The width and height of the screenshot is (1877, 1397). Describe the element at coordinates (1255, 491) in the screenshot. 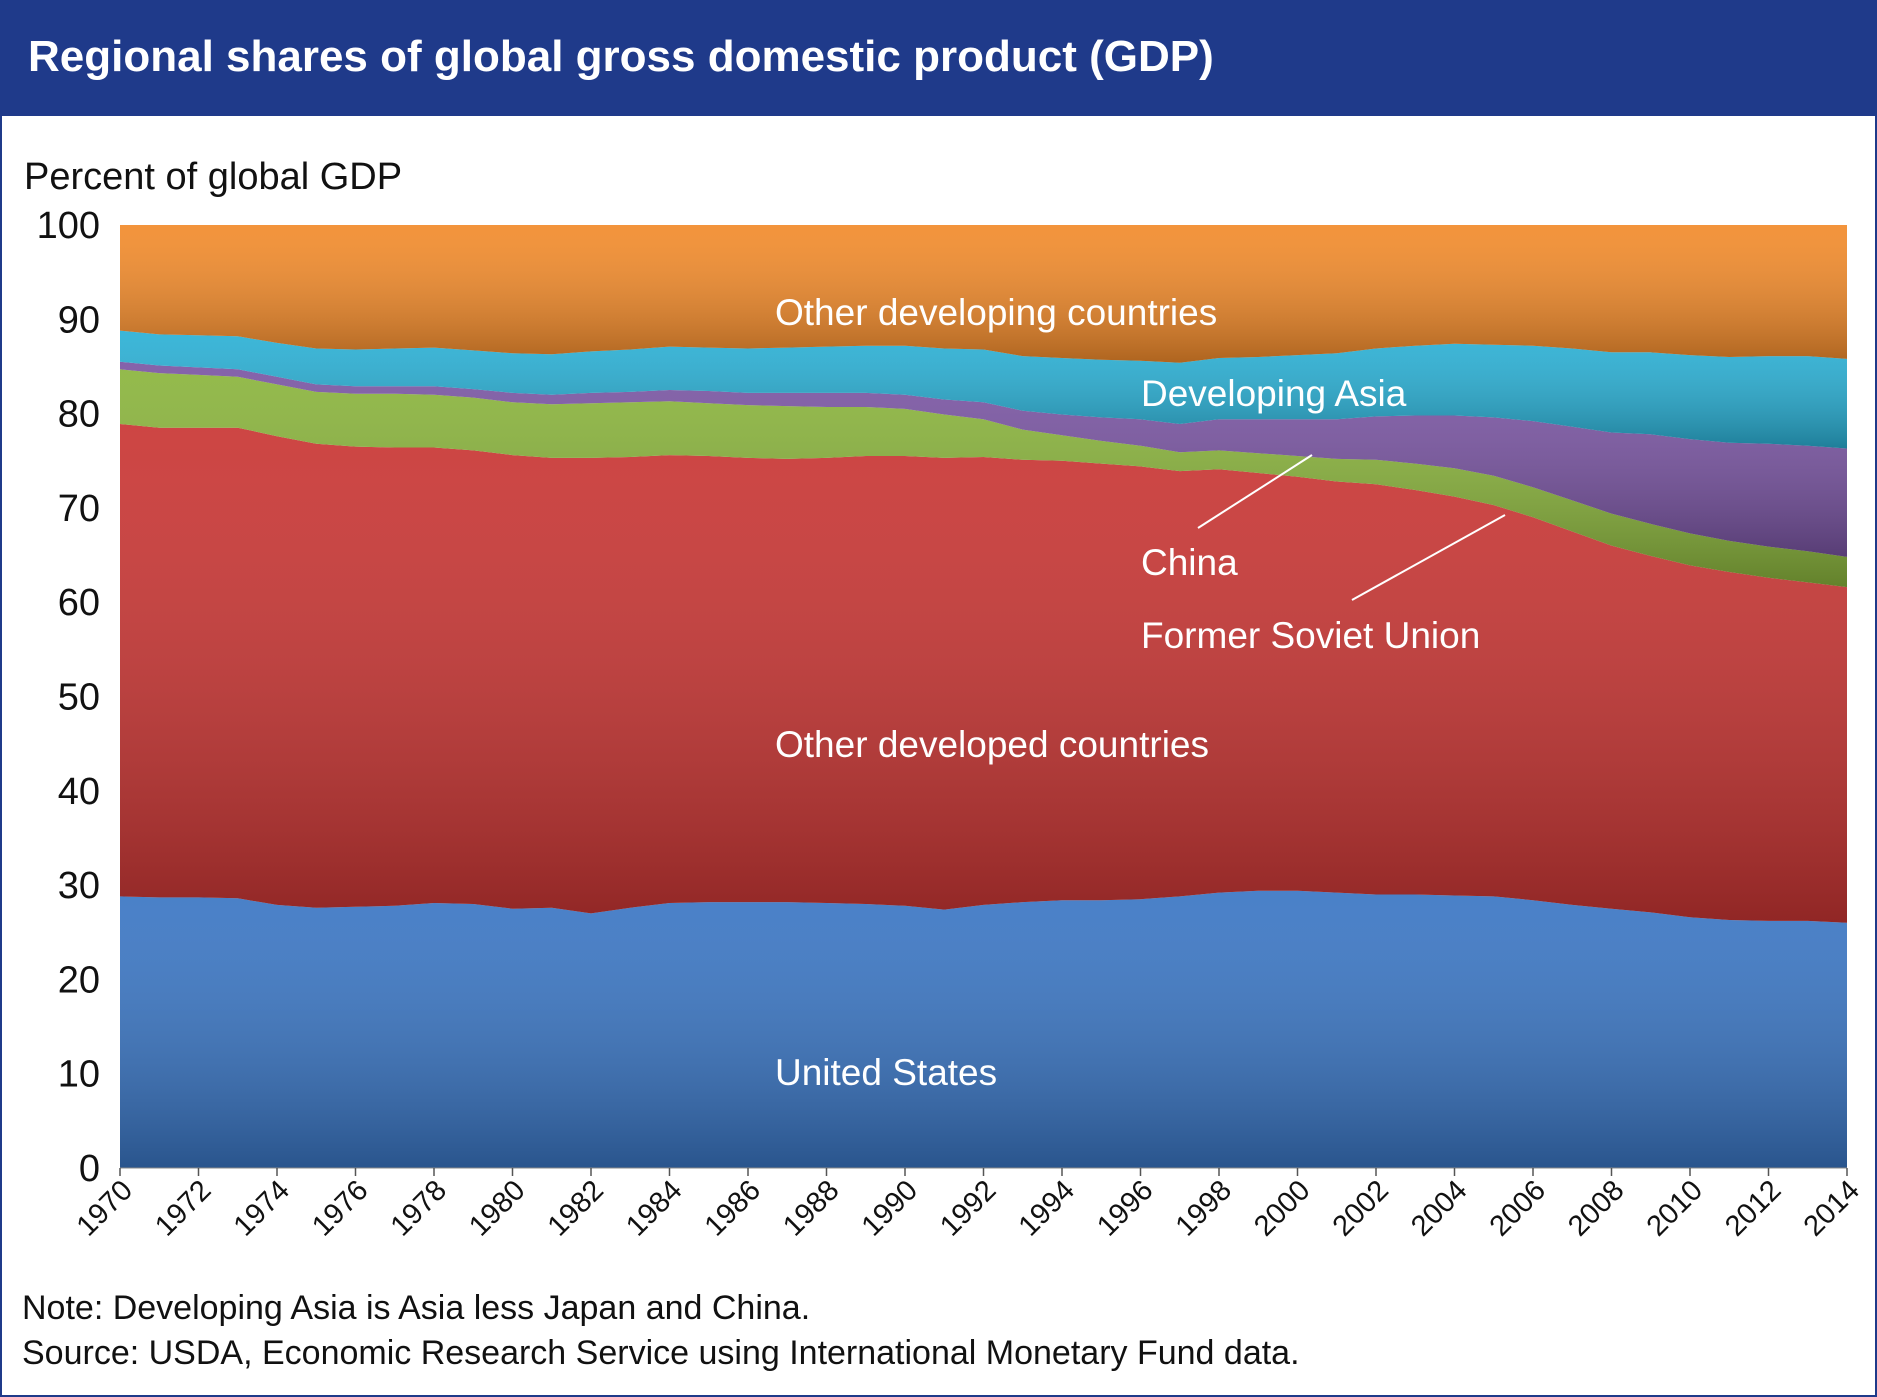

I see `china-leader-line` at that location.